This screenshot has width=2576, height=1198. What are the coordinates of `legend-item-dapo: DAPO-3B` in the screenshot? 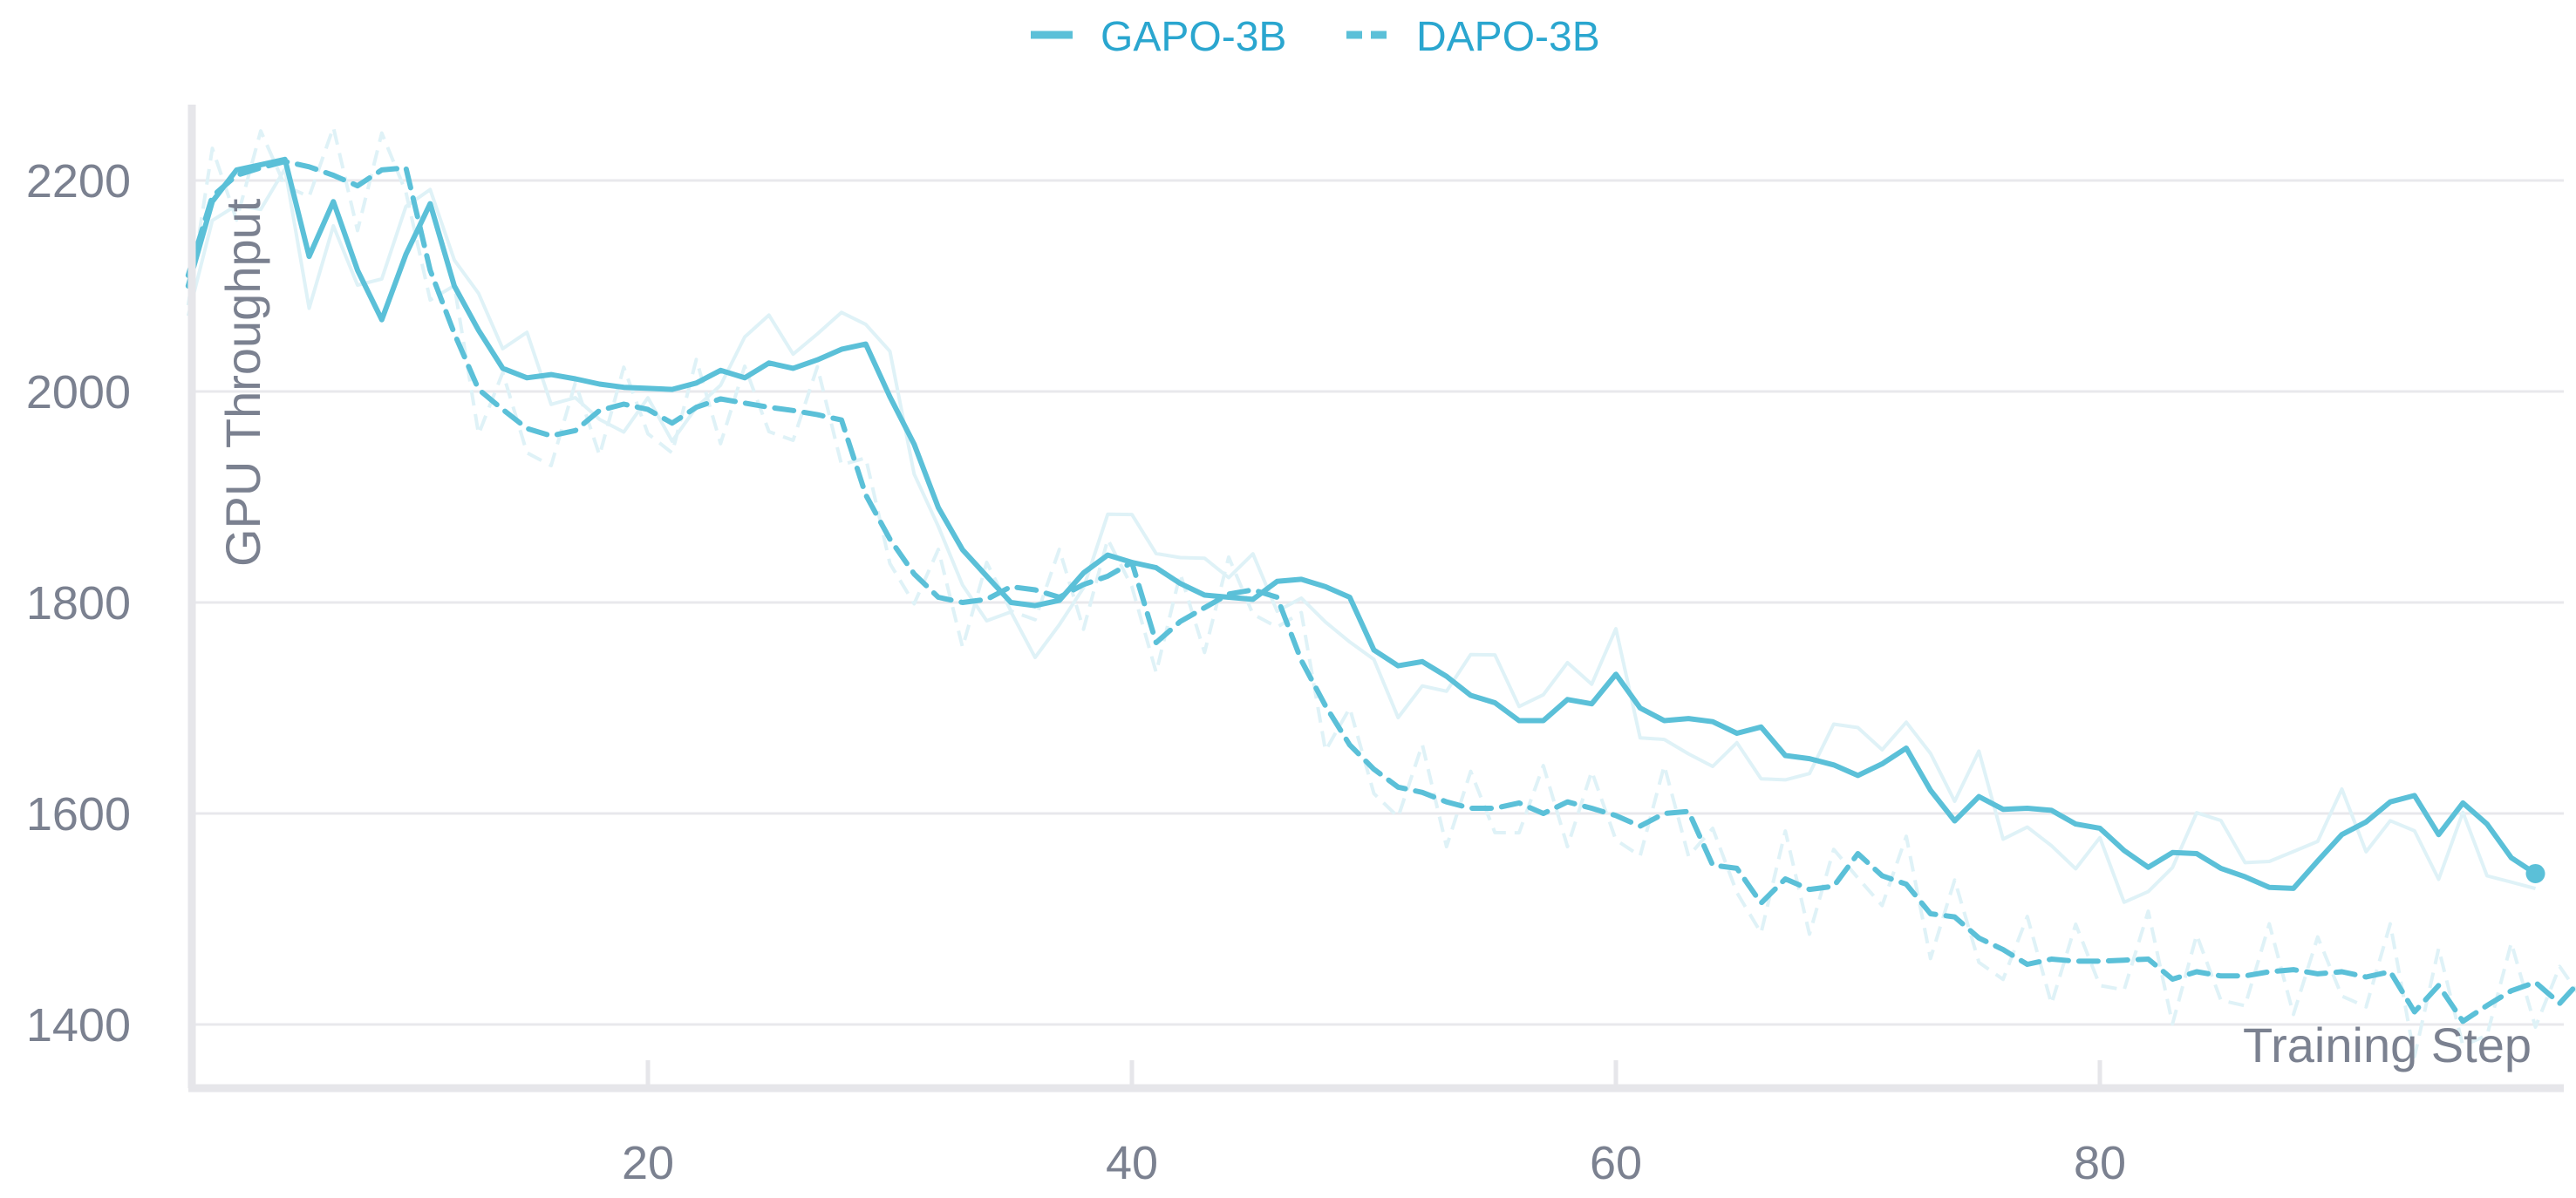 It's located at (1473, 37).